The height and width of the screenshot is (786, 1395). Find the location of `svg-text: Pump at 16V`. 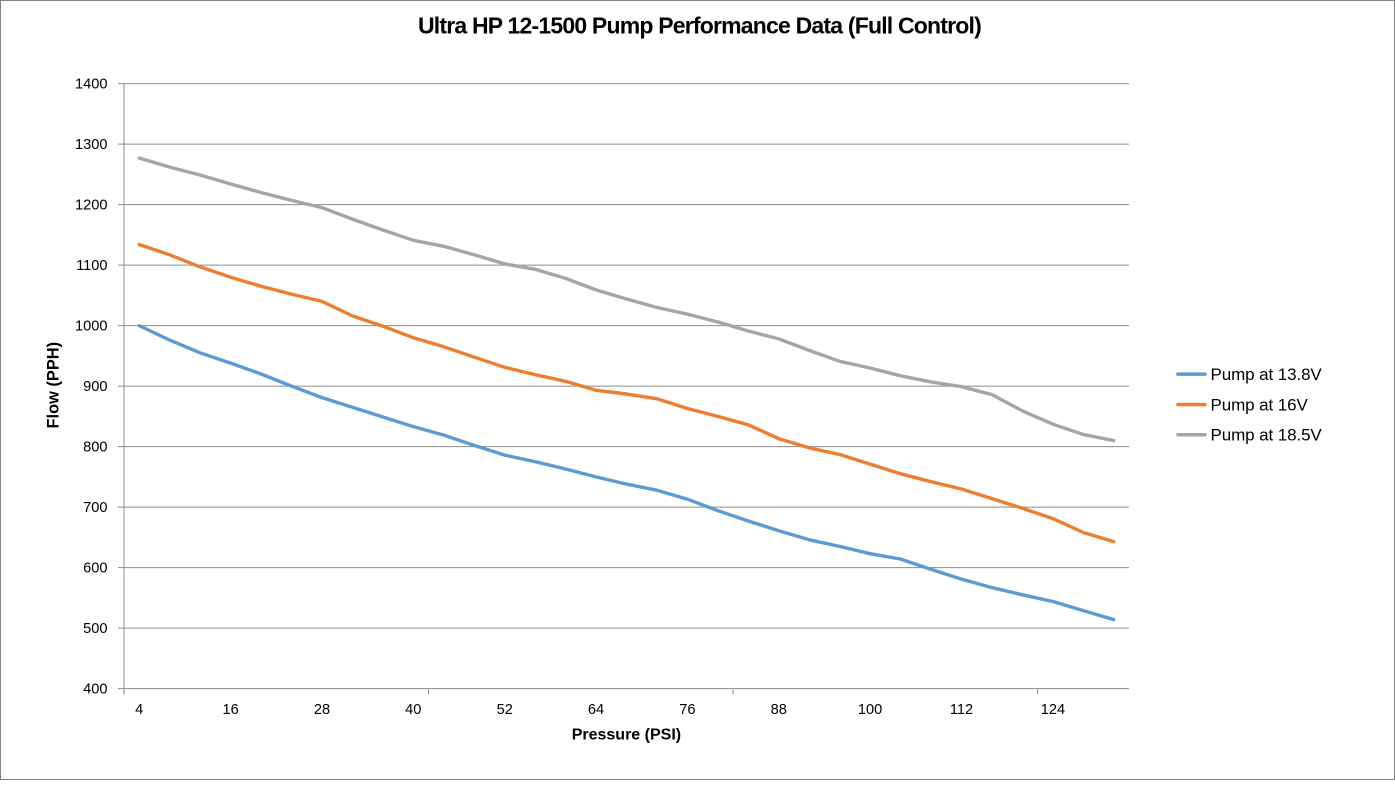

svg-text: Pump at 16V is located at coordinates (1260, 404).